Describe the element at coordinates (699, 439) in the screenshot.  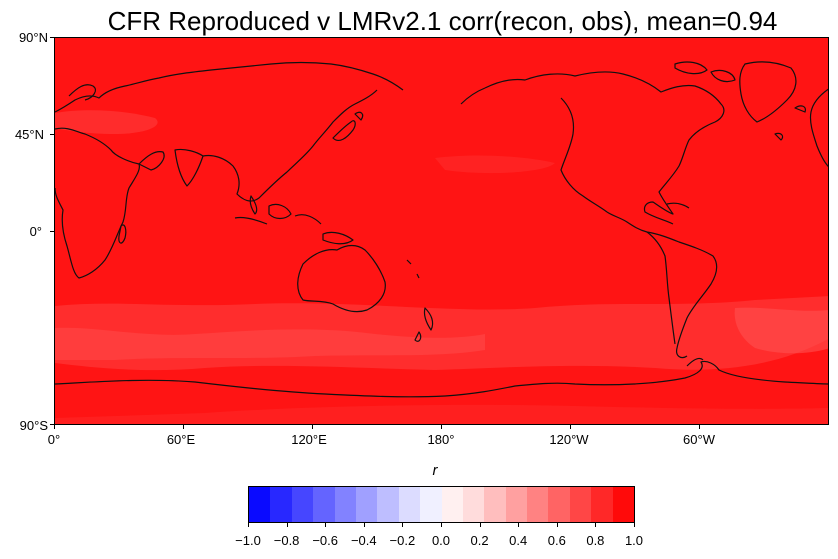
I see `lon-label-60w: 60°W` at that location.